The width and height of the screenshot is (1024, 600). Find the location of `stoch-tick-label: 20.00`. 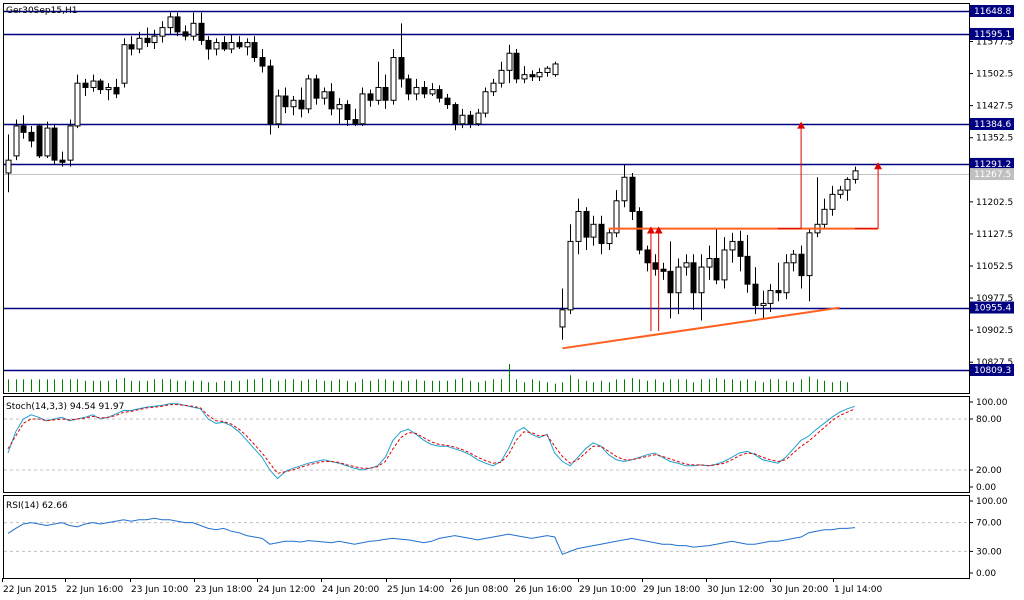

stoch-tick-label: 20.00 is located at coordinates (989, 471).